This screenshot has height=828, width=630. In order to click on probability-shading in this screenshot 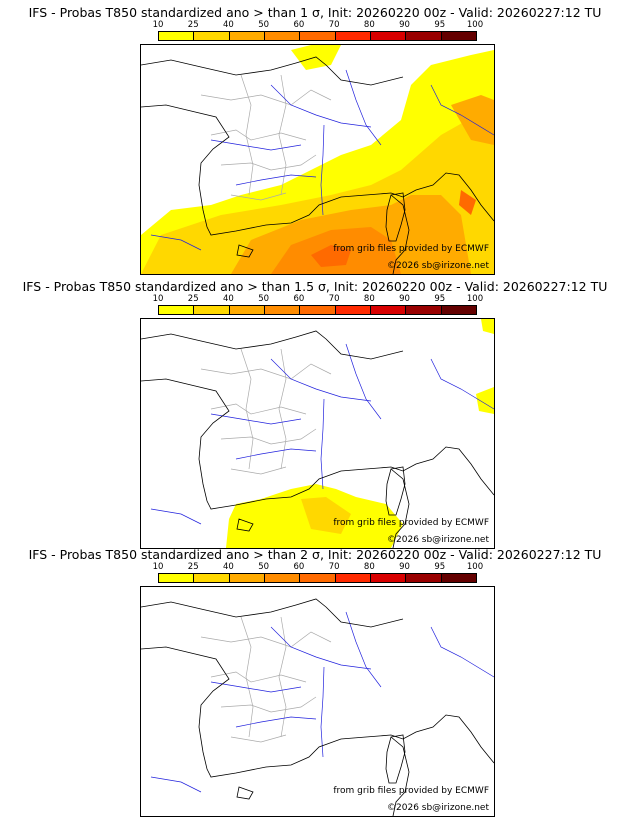, I will do `click(360, 433)`.